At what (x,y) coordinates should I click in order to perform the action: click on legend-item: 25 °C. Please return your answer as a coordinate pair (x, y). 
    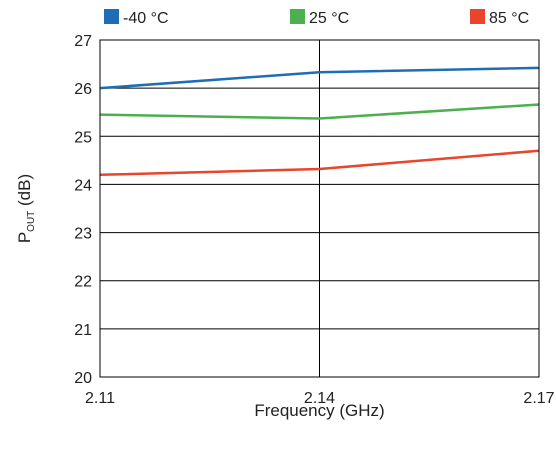
    Looking at the image, I should click on (319, 18).